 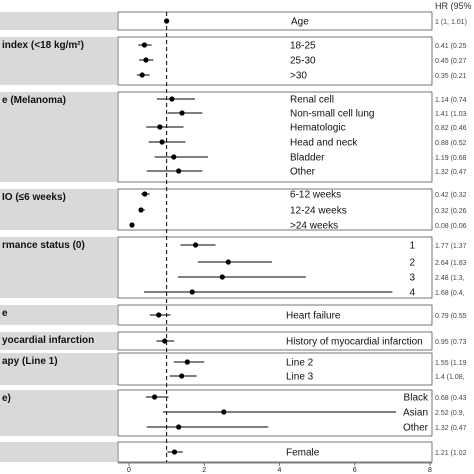 I want to click on subgroup-label: Line 3, so click(x=300, y=377).